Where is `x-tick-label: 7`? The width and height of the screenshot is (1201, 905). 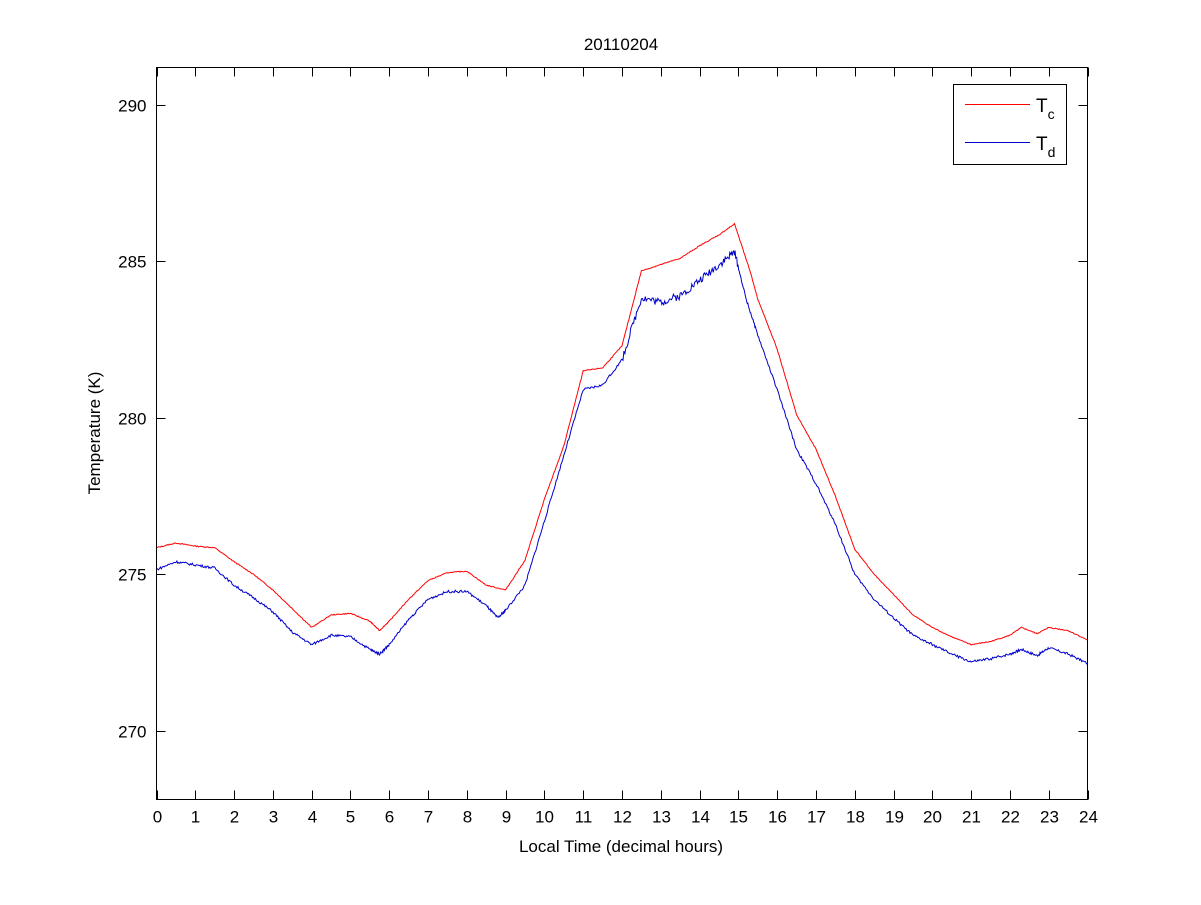
x-tick-label: 7 is located at coordinates (428, 817).